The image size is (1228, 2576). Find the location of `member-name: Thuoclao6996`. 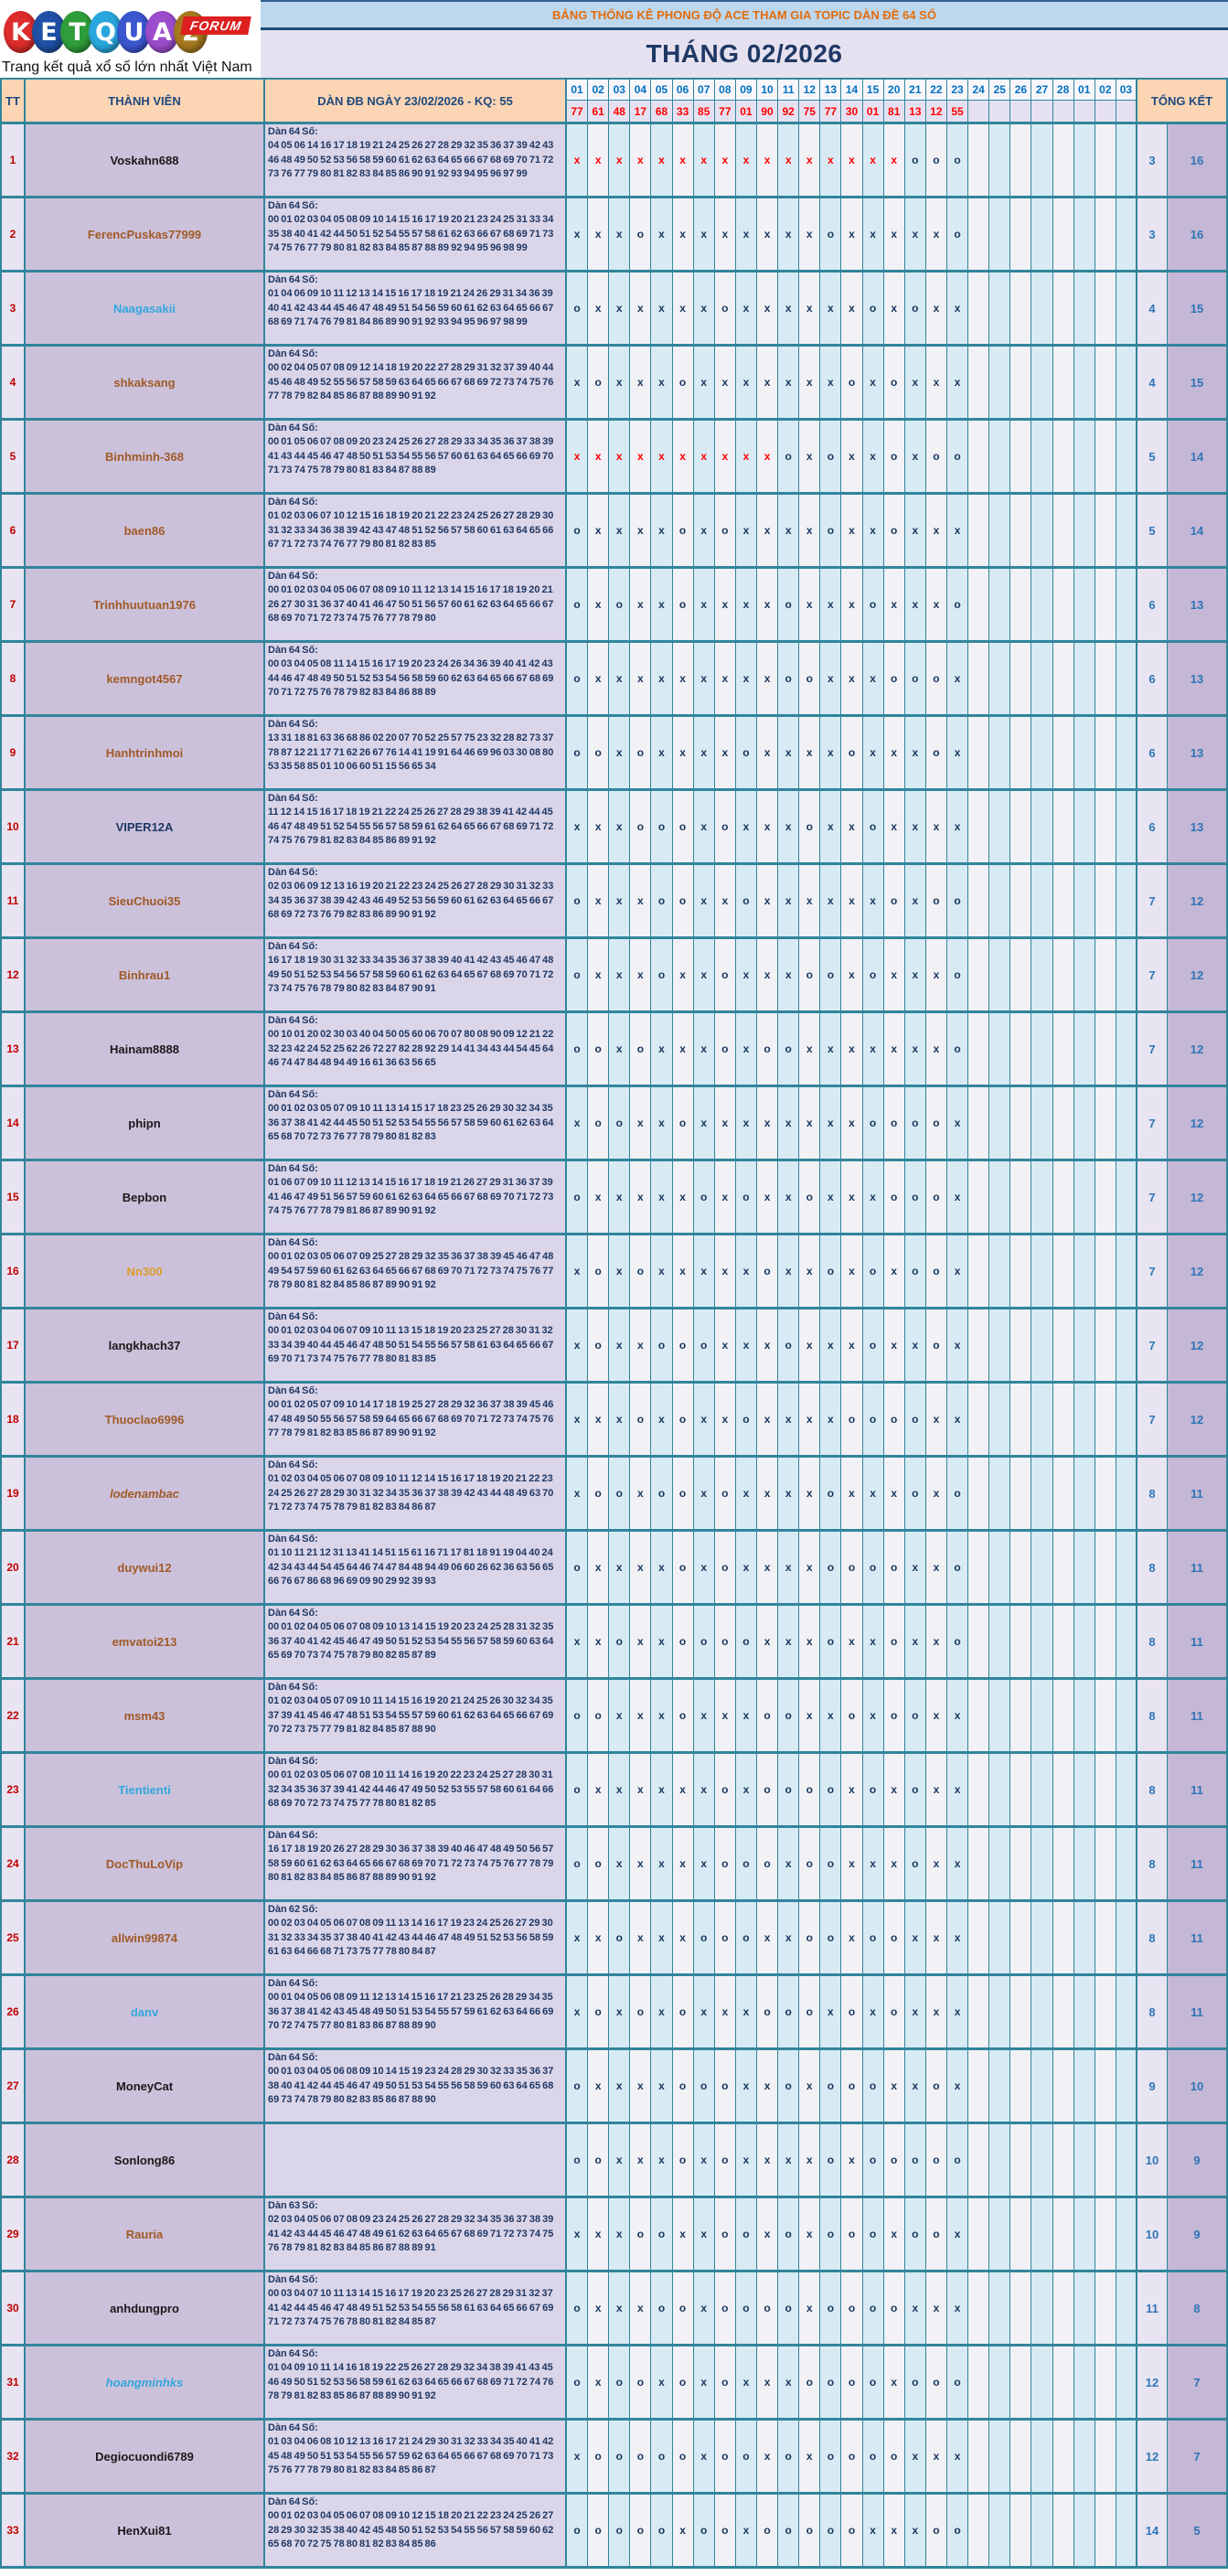

member-name: Thuoclao6996 is located at coordinates (145, 1419).